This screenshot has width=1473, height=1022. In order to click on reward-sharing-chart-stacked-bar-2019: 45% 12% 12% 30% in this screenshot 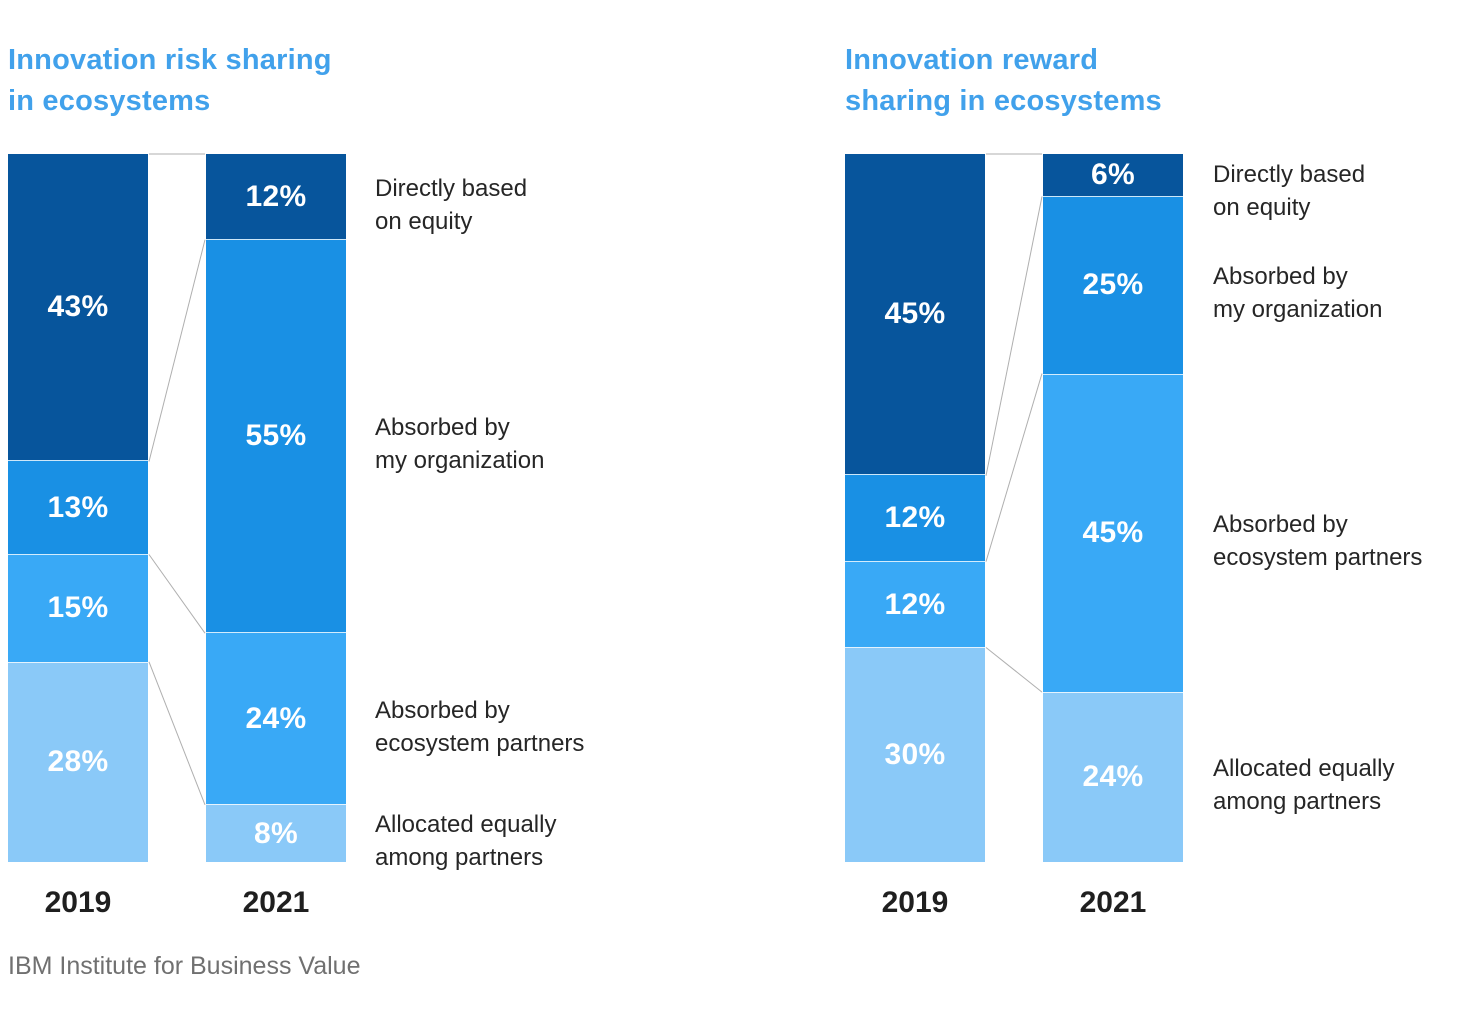, I will do `click(915, 508)`.